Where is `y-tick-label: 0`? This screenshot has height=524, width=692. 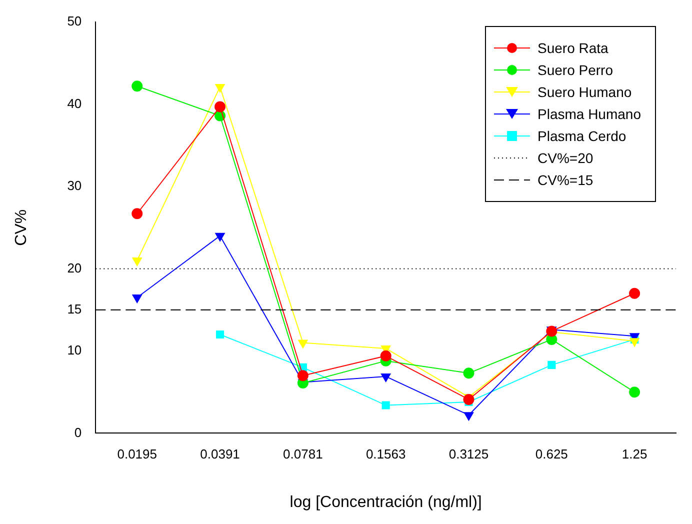
y-tick-label: 0 is located at coordinates (78, 432).